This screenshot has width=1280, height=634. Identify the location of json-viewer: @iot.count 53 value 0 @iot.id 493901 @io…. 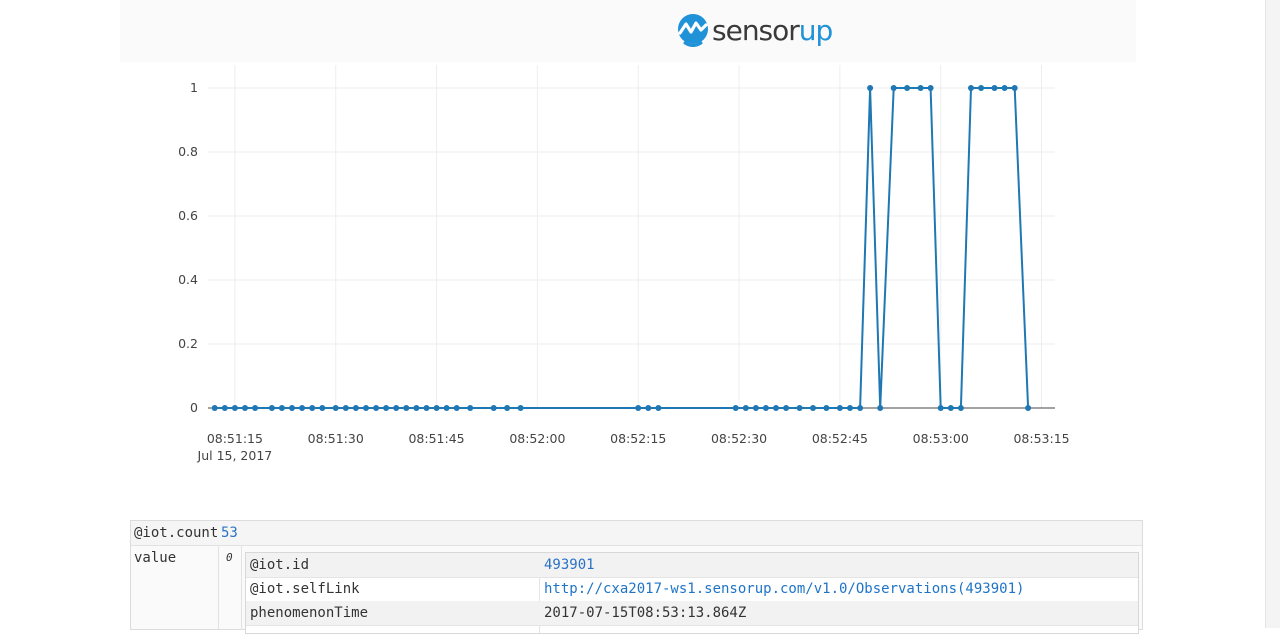
(636, 577).